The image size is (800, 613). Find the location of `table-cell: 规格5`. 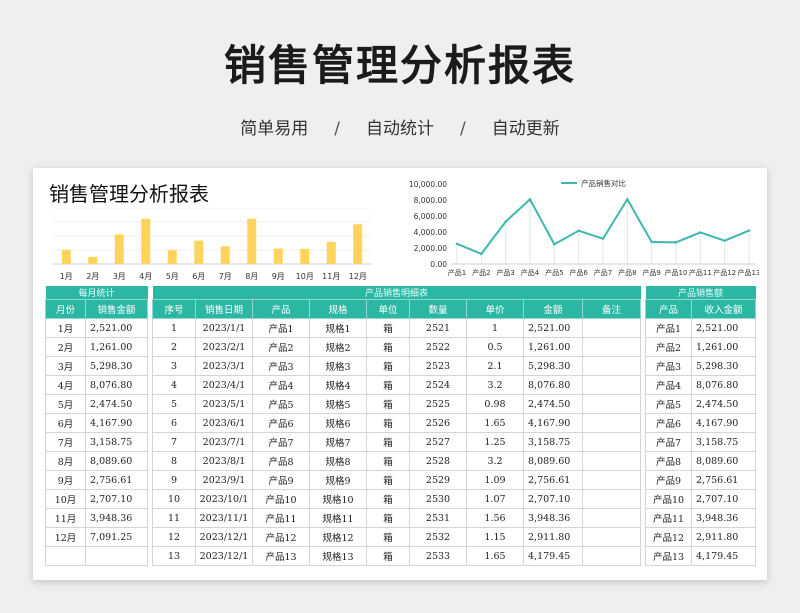

table-cell: 规格5 is located at coordinates (338, 404).